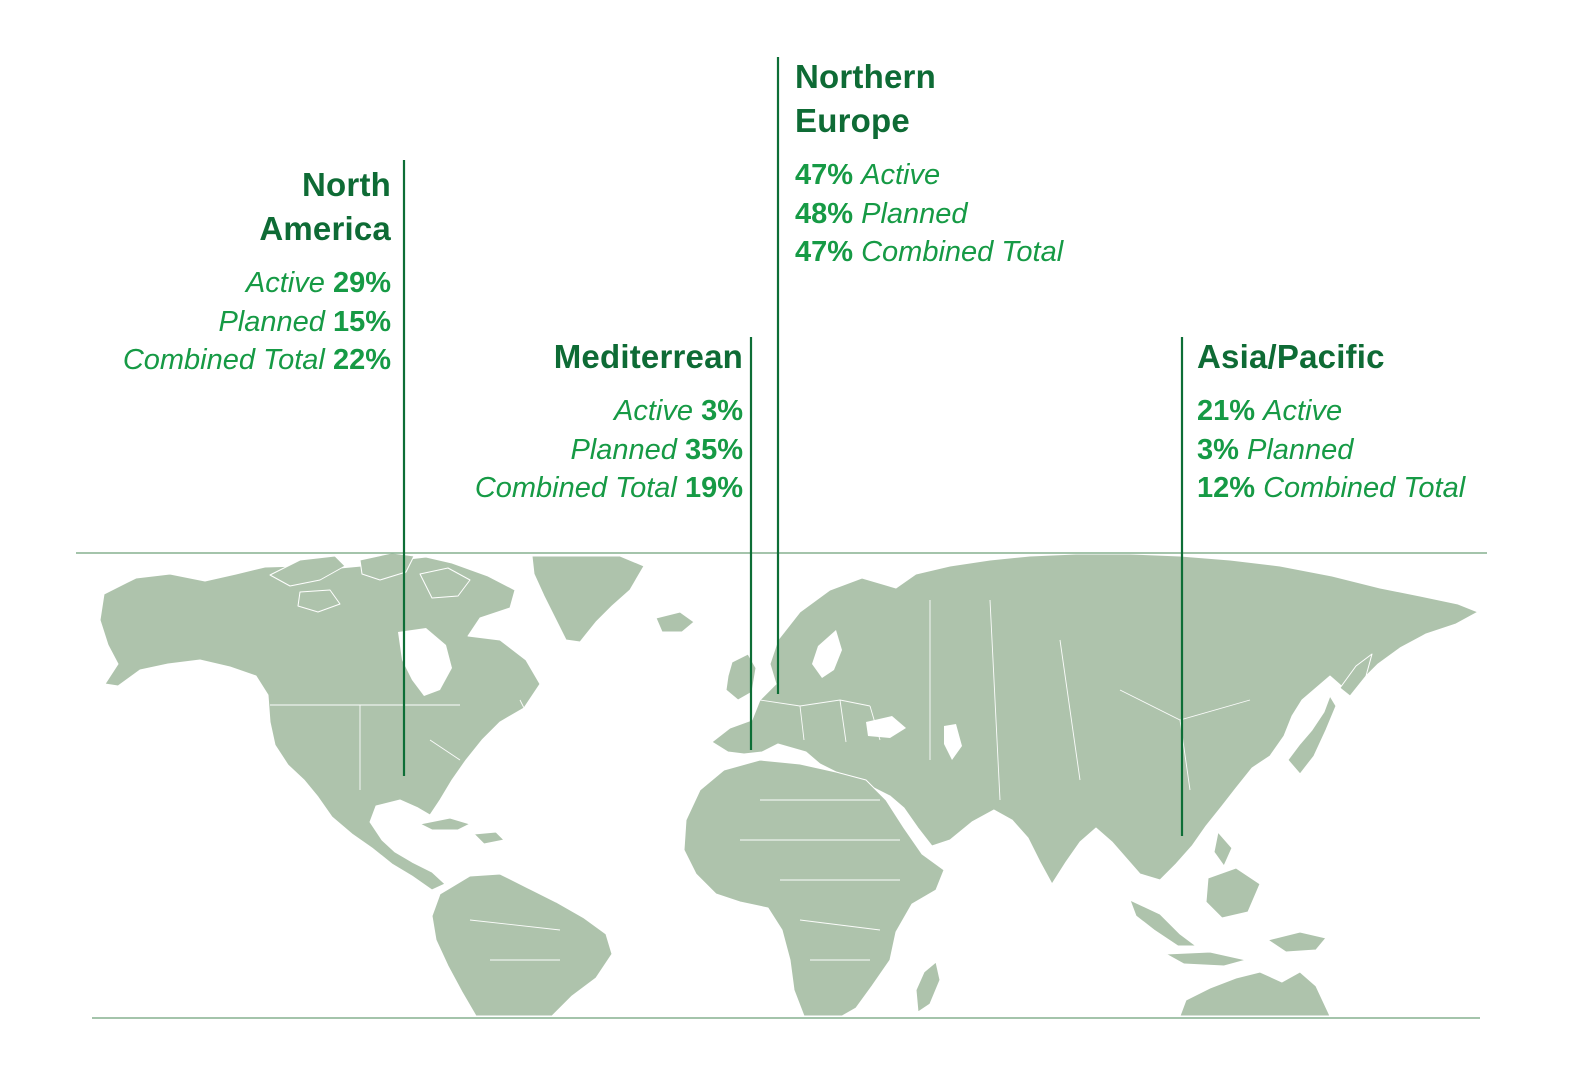  Describe the element at coordinates (609, 411) in the screenshot. I see `stat-row-active: Active 3%` at that location.